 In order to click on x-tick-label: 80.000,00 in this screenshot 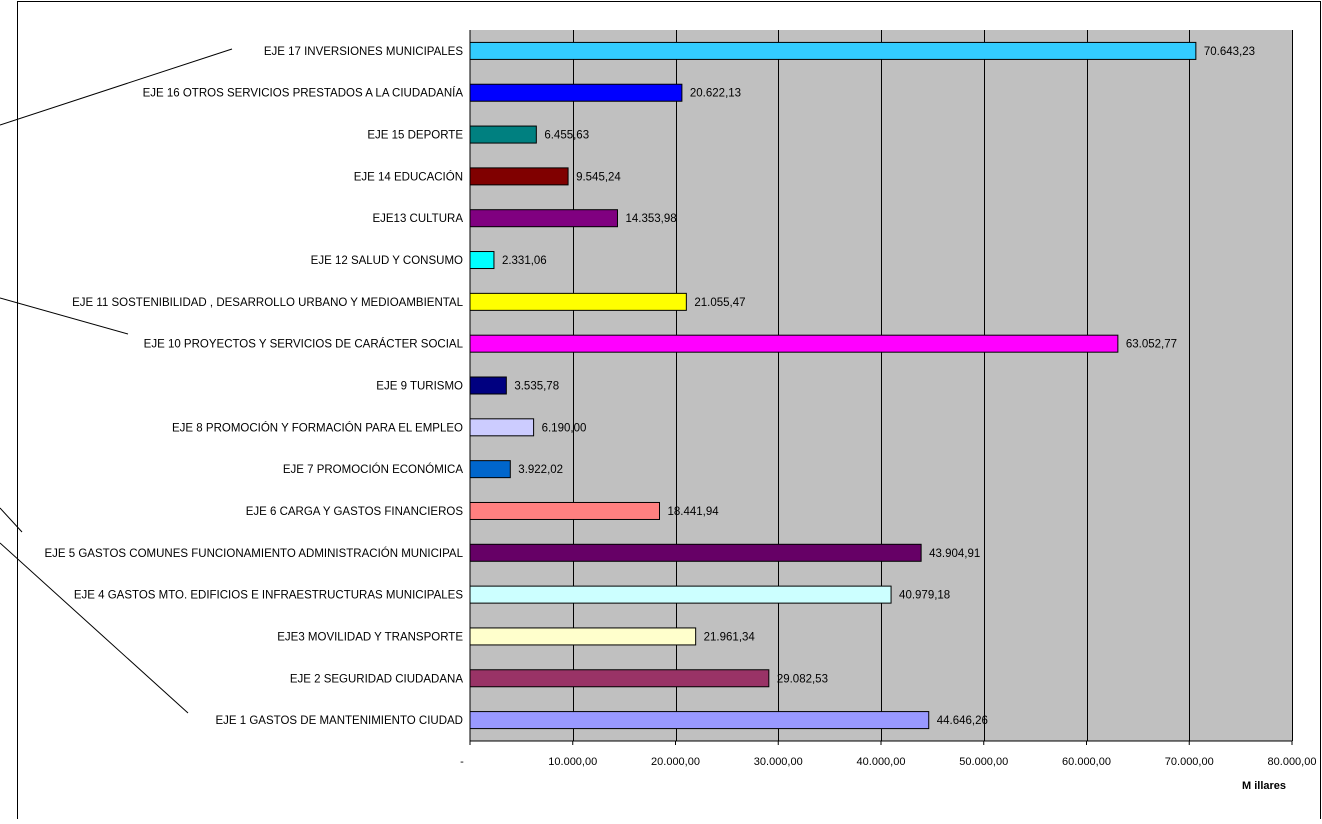, I will do `click(1292, 762)`.